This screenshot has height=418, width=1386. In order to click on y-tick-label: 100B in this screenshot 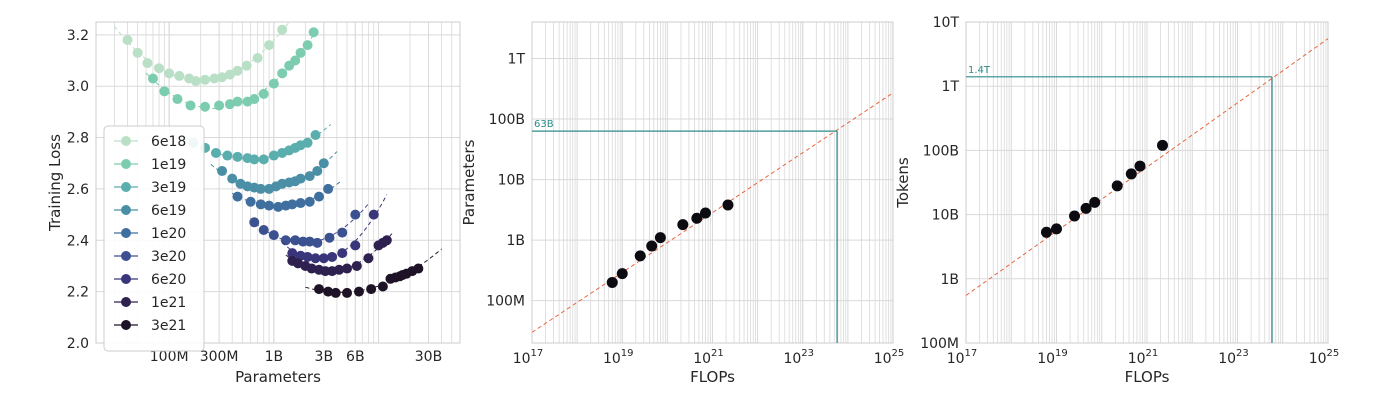, I will do `click(941, 151)`.